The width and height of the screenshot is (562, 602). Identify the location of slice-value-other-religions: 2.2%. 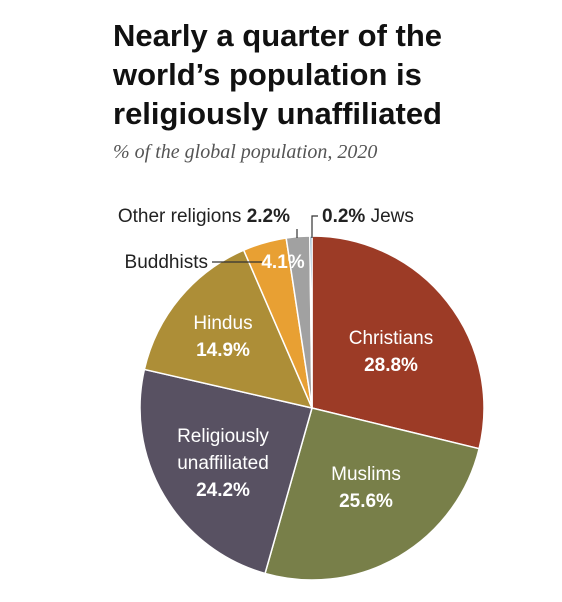
(268, 216).